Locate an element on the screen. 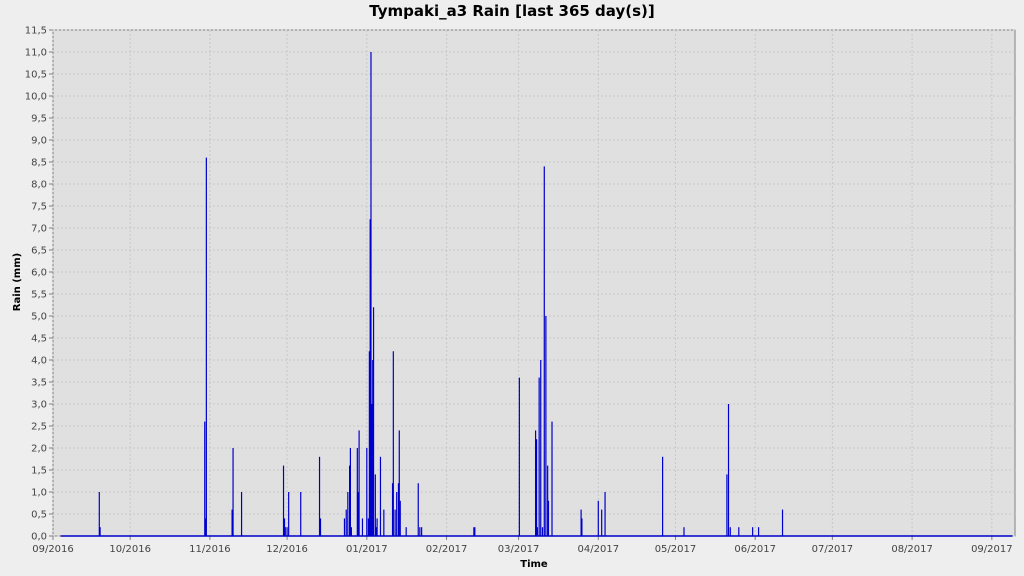 This screenshot has width=1024, height=576. y-tick-label: 10,5 is located at coordinates (36, 75).